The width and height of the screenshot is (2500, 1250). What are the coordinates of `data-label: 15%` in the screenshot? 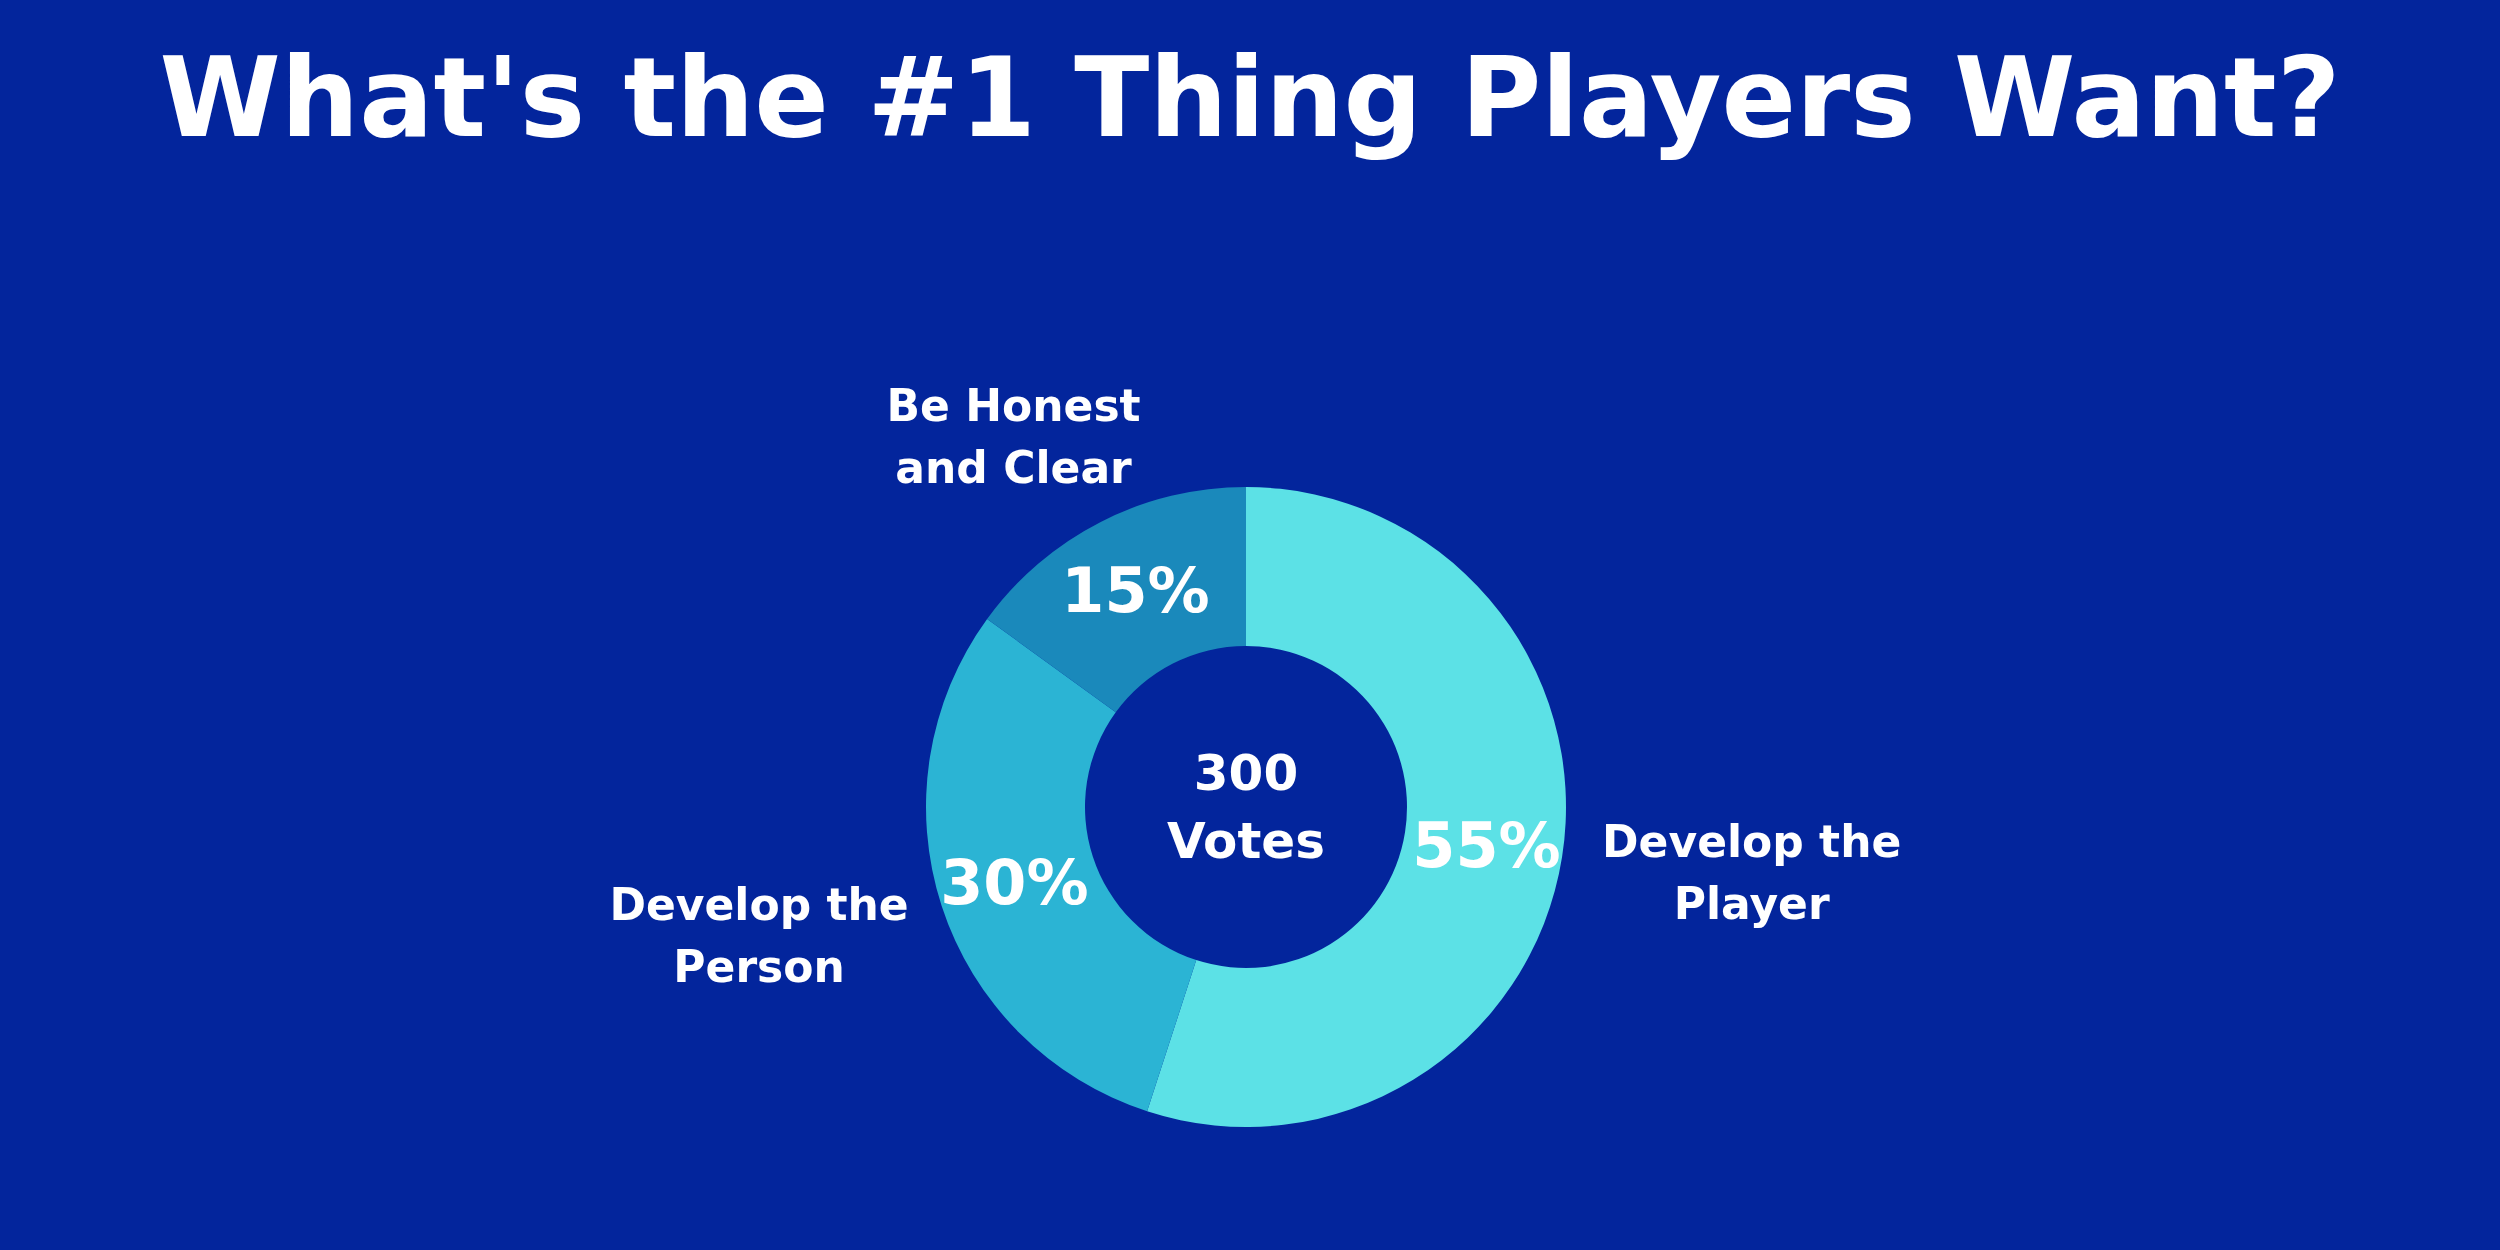 It's located at (1135, 590).